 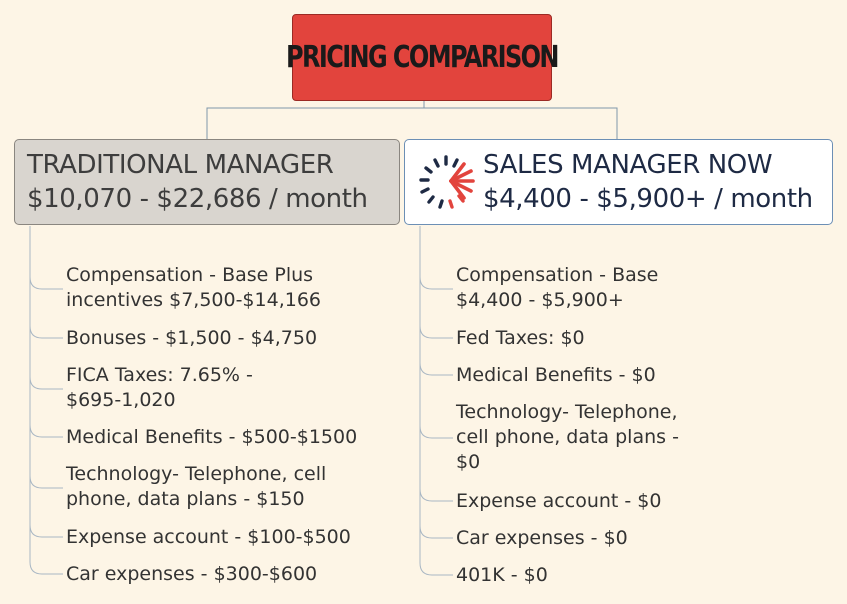 I want to click on traditional-manager-title: TRADITIONAL MANAGER, so click(x=180, y=165).